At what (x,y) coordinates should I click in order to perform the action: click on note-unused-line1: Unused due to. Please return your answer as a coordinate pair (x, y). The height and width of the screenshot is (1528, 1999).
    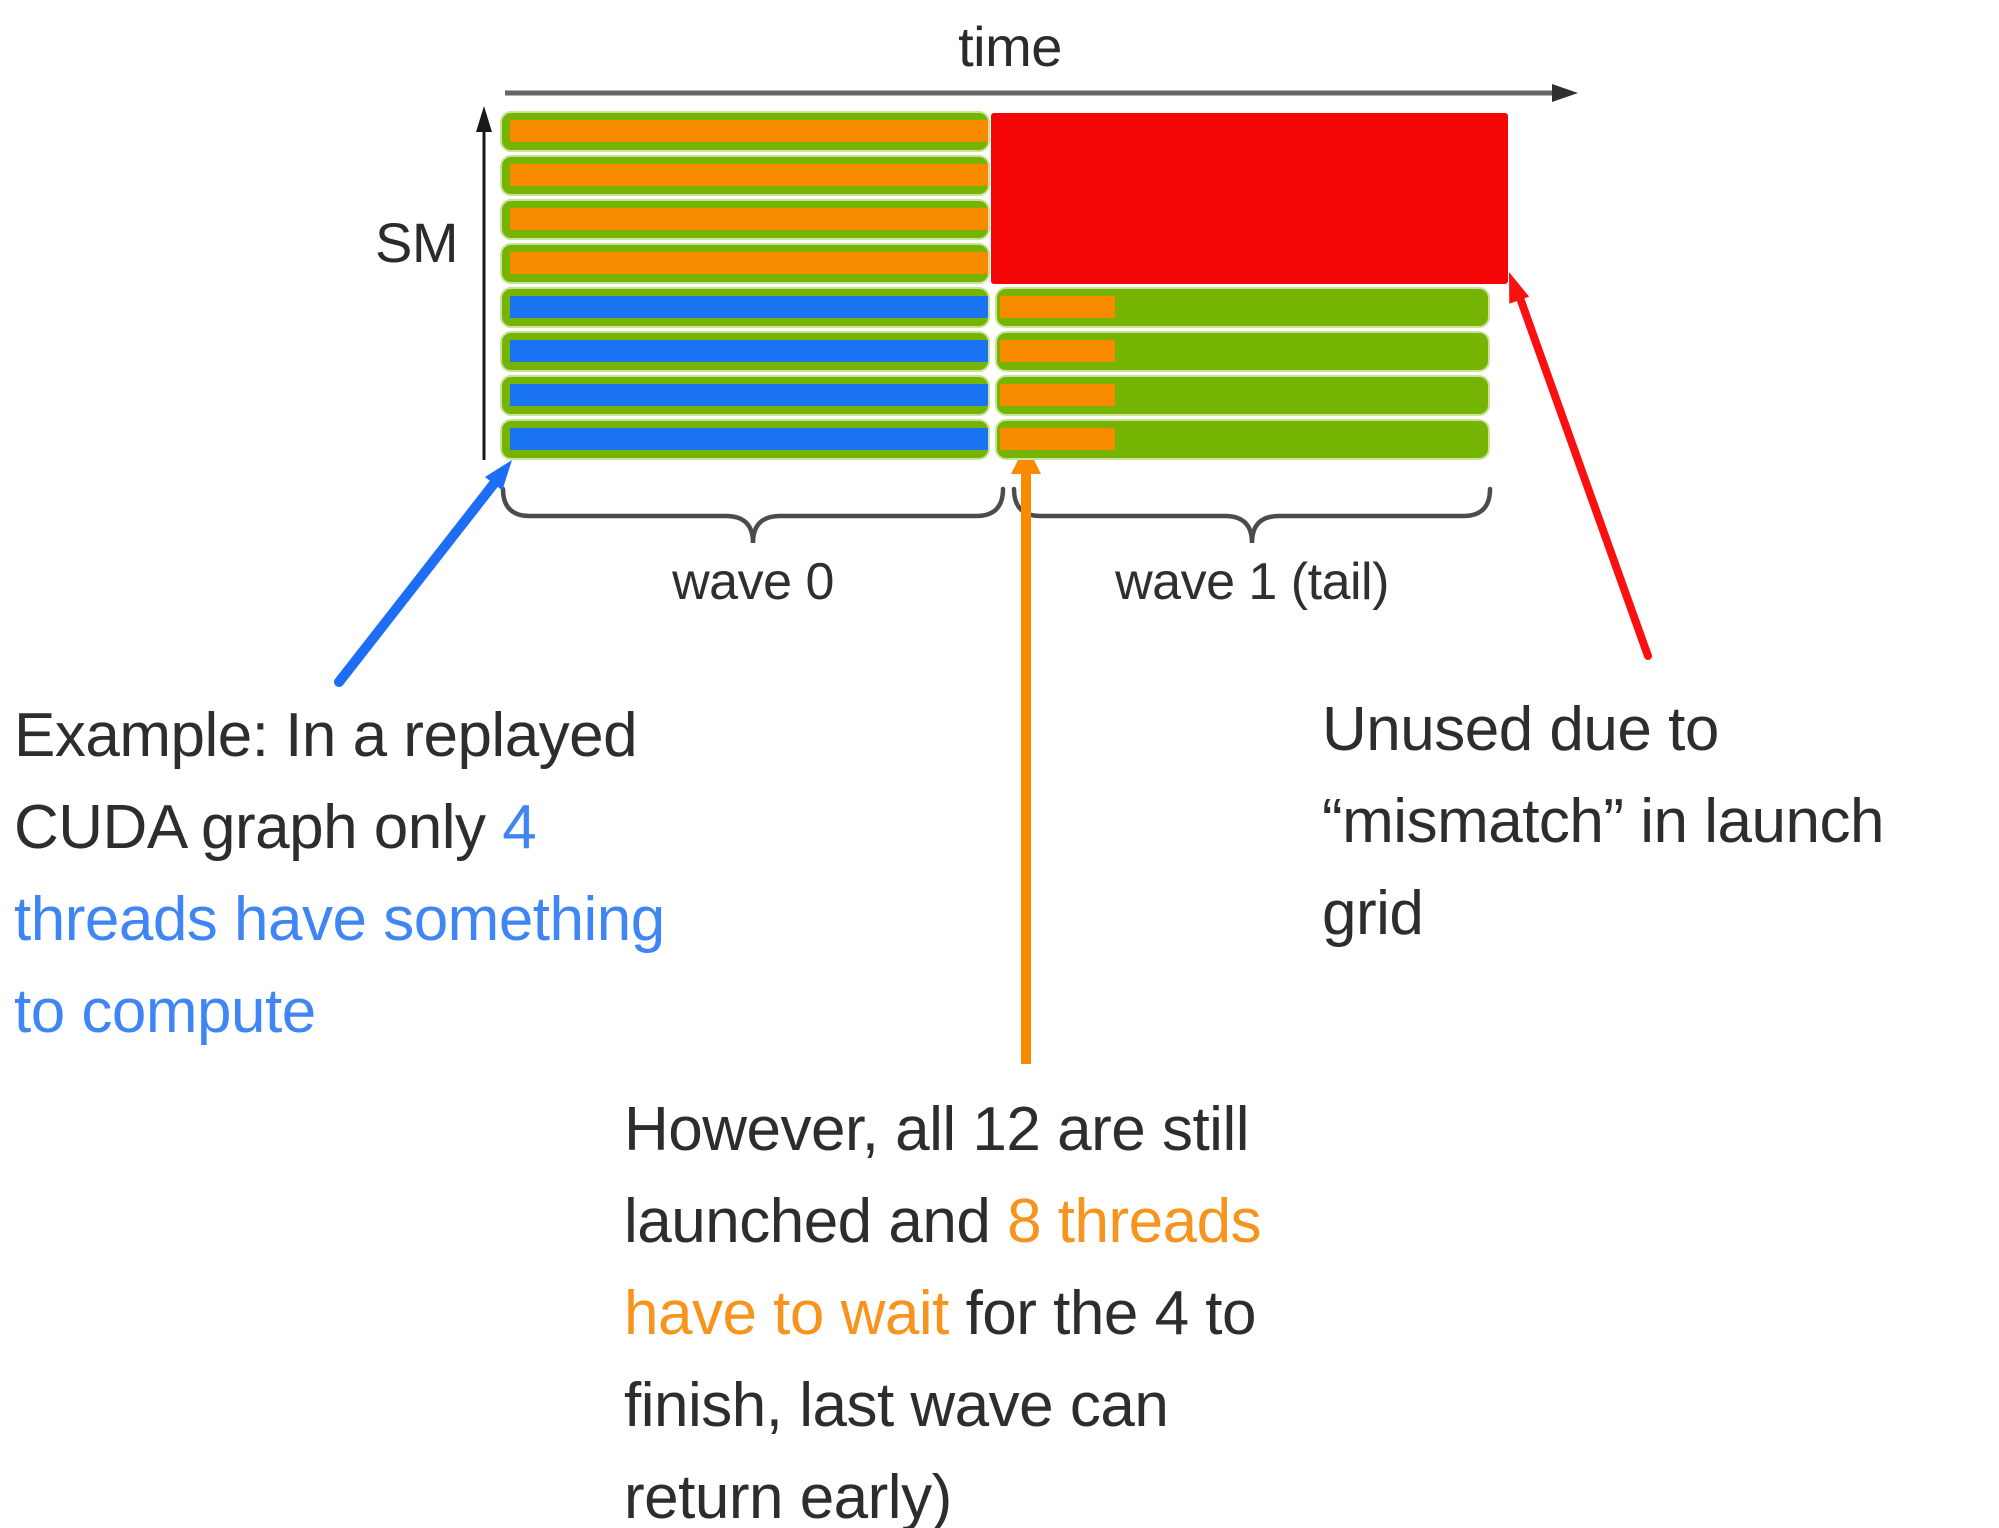
    Looking at the image, I should click on (1520, 729).